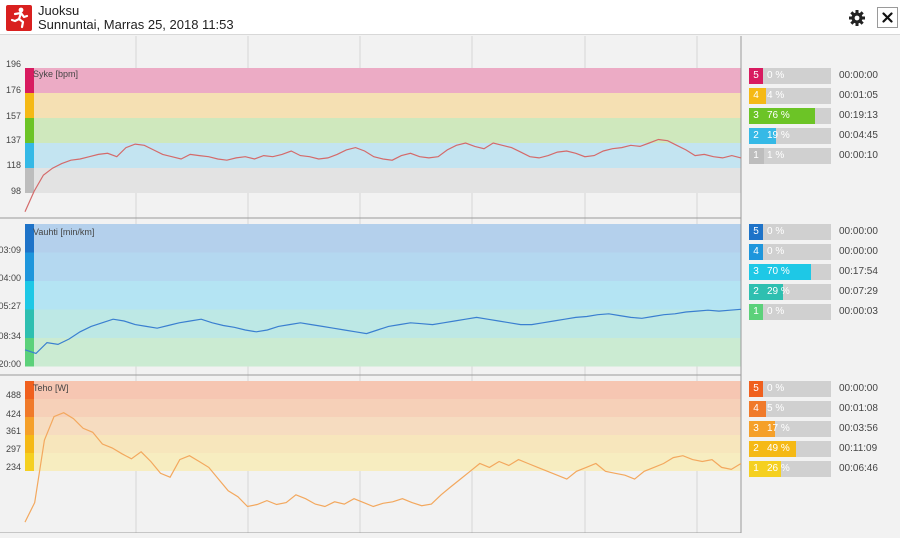 The height and width of the screenshot is (538, 900). Describe the element at coordinates (776, 408) in the screenshot. I see `zone-percent: 5 %` at that location.